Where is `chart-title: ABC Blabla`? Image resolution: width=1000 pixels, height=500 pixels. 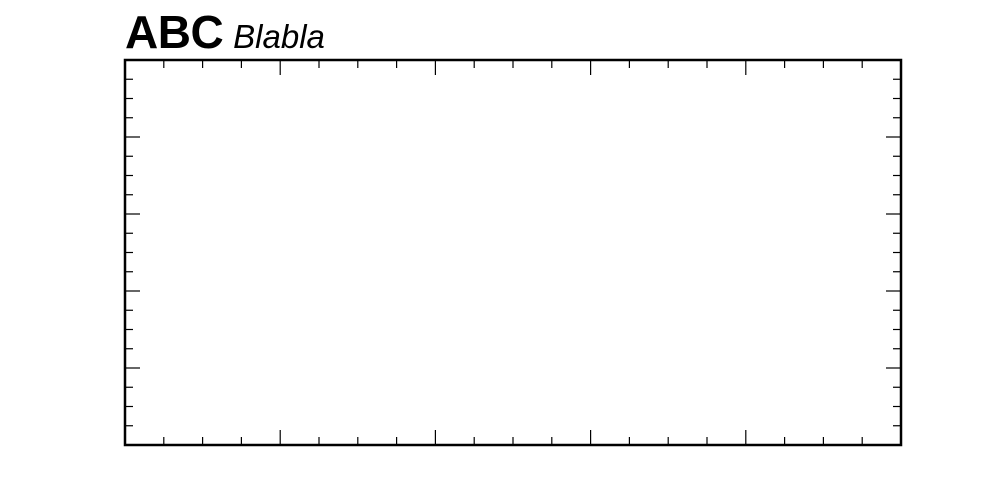 chart-title: ABC Blabla is located at coordinates (225, 32).